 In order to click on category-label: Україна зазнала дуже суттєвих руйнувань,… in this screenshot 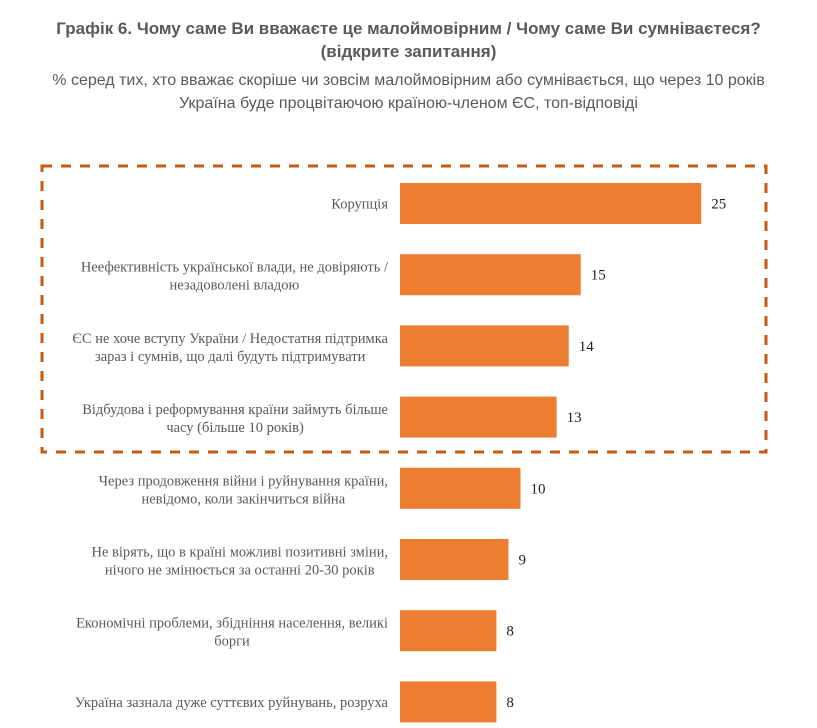, I will do `click(232, 703)`.